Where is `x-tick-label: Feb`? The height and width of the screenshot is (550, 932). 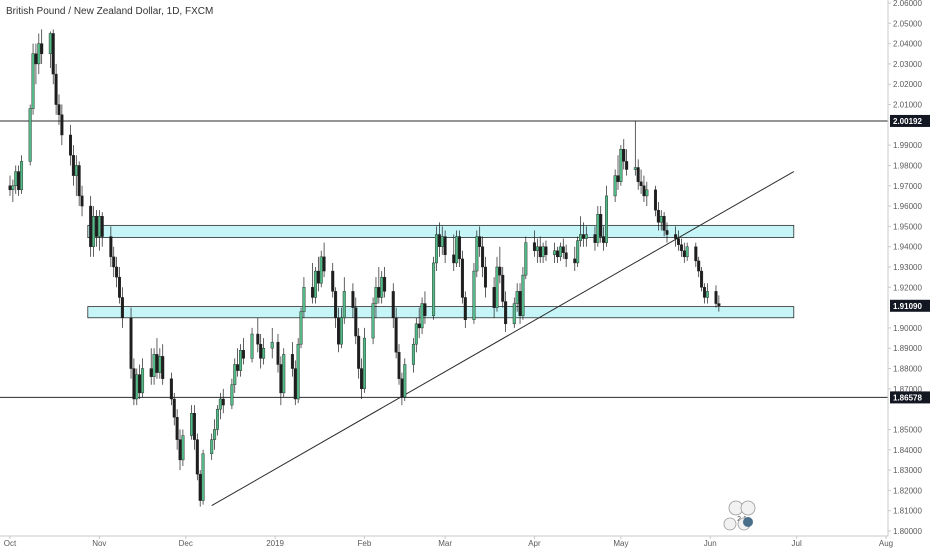 x-tick-label: Feb is located at coordinates (365, 543).